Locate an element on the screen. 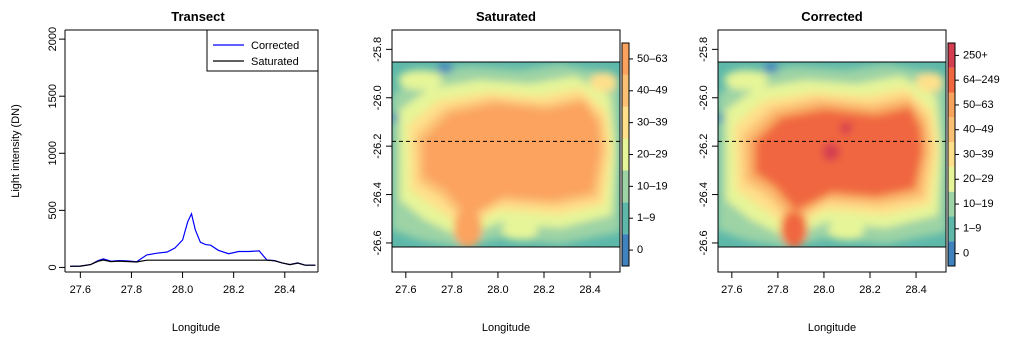  colorbar-label: 20–29 is located at coordinates (652, 154).